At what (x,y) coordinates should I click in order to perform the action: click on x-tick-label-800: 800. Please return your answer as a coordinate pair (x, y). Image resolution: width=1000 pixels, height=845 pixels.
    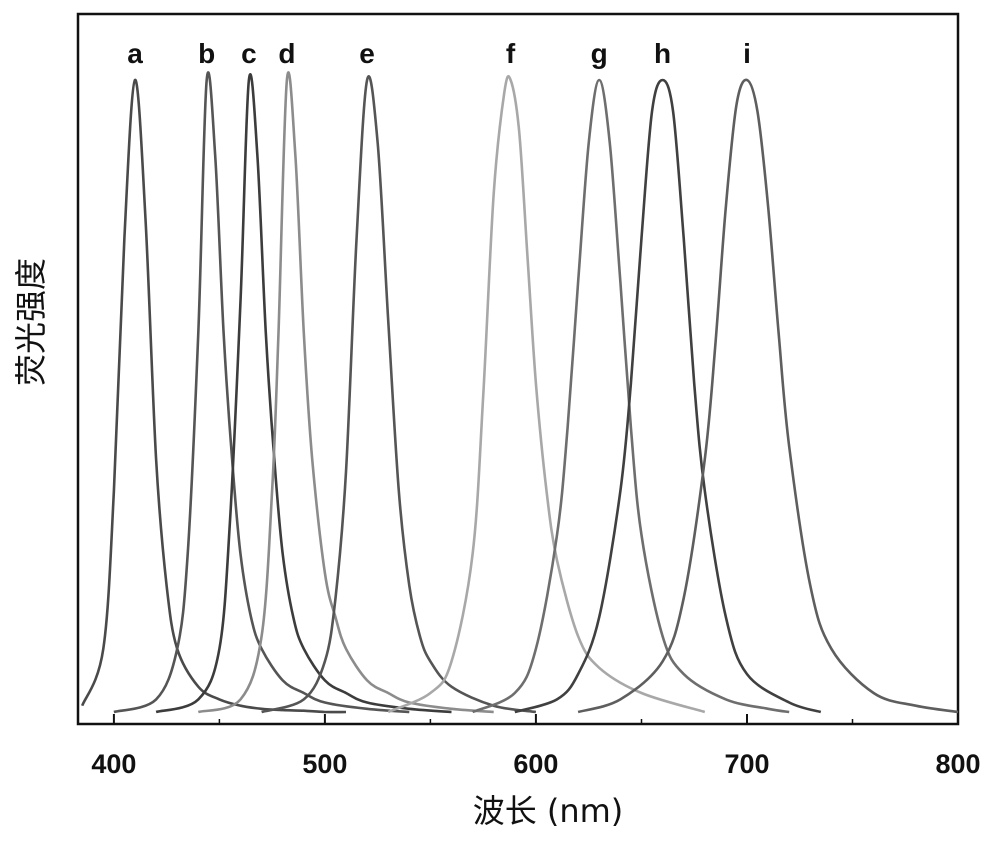
    Looking at the image, I should click on (957, 764).